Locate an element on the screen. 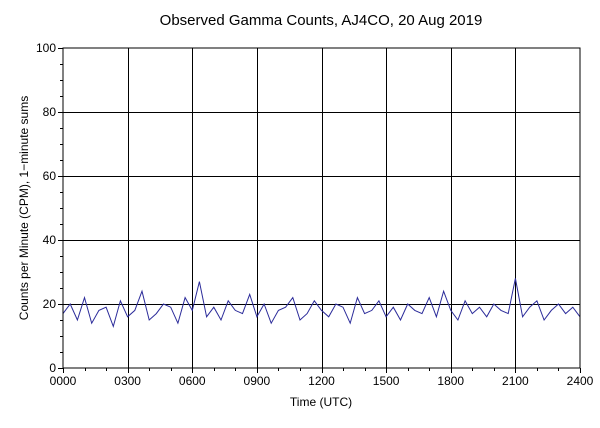 The width and height of the screenshot is (600, 428). y-tick-label: 20 is located at coordinates (50, 304).